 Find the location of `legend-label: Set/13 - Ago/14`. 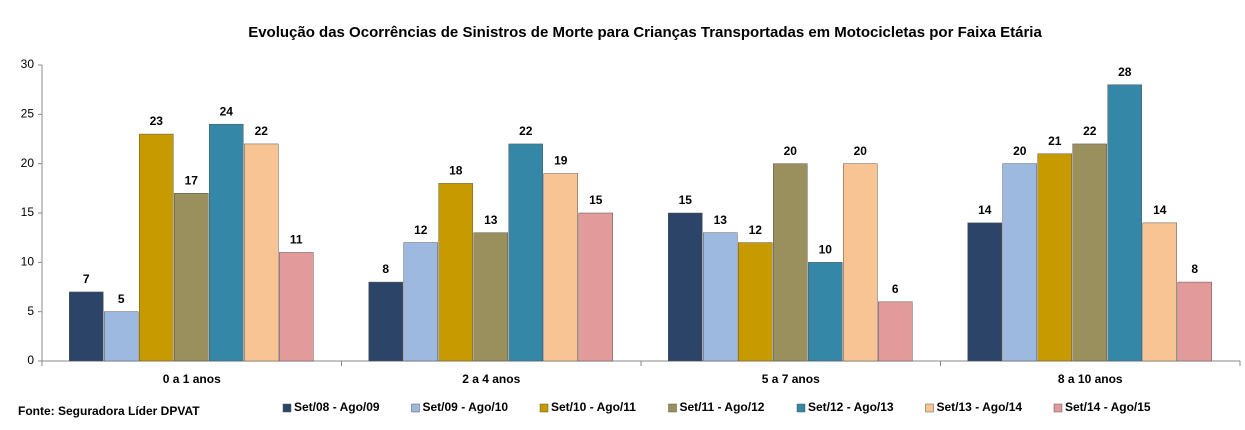

legend-label: Set/13 - Ago/14 is located at coordinates (980, 407).